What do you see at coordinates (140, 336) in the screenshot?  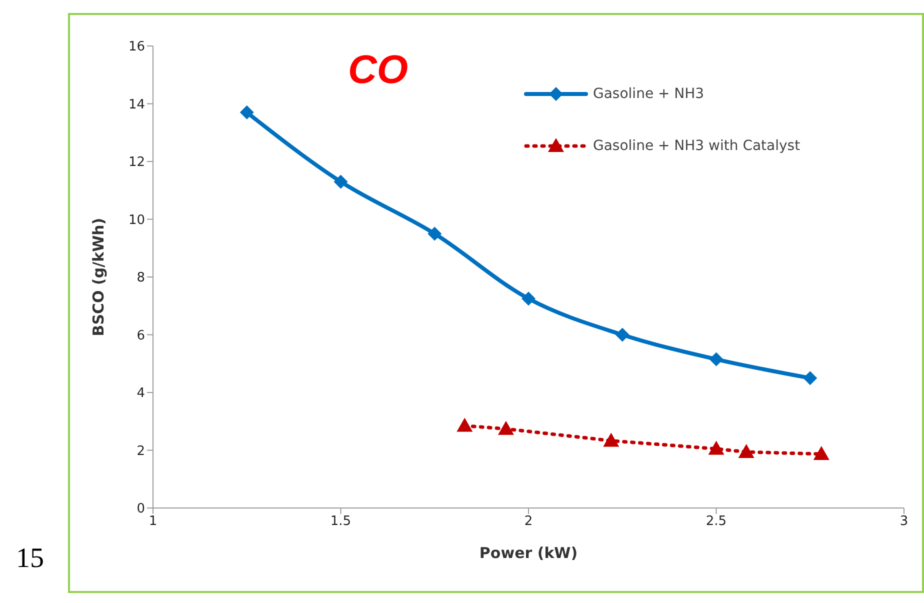 I see `y-tick-label: 6` at bounding box center [140, 336].